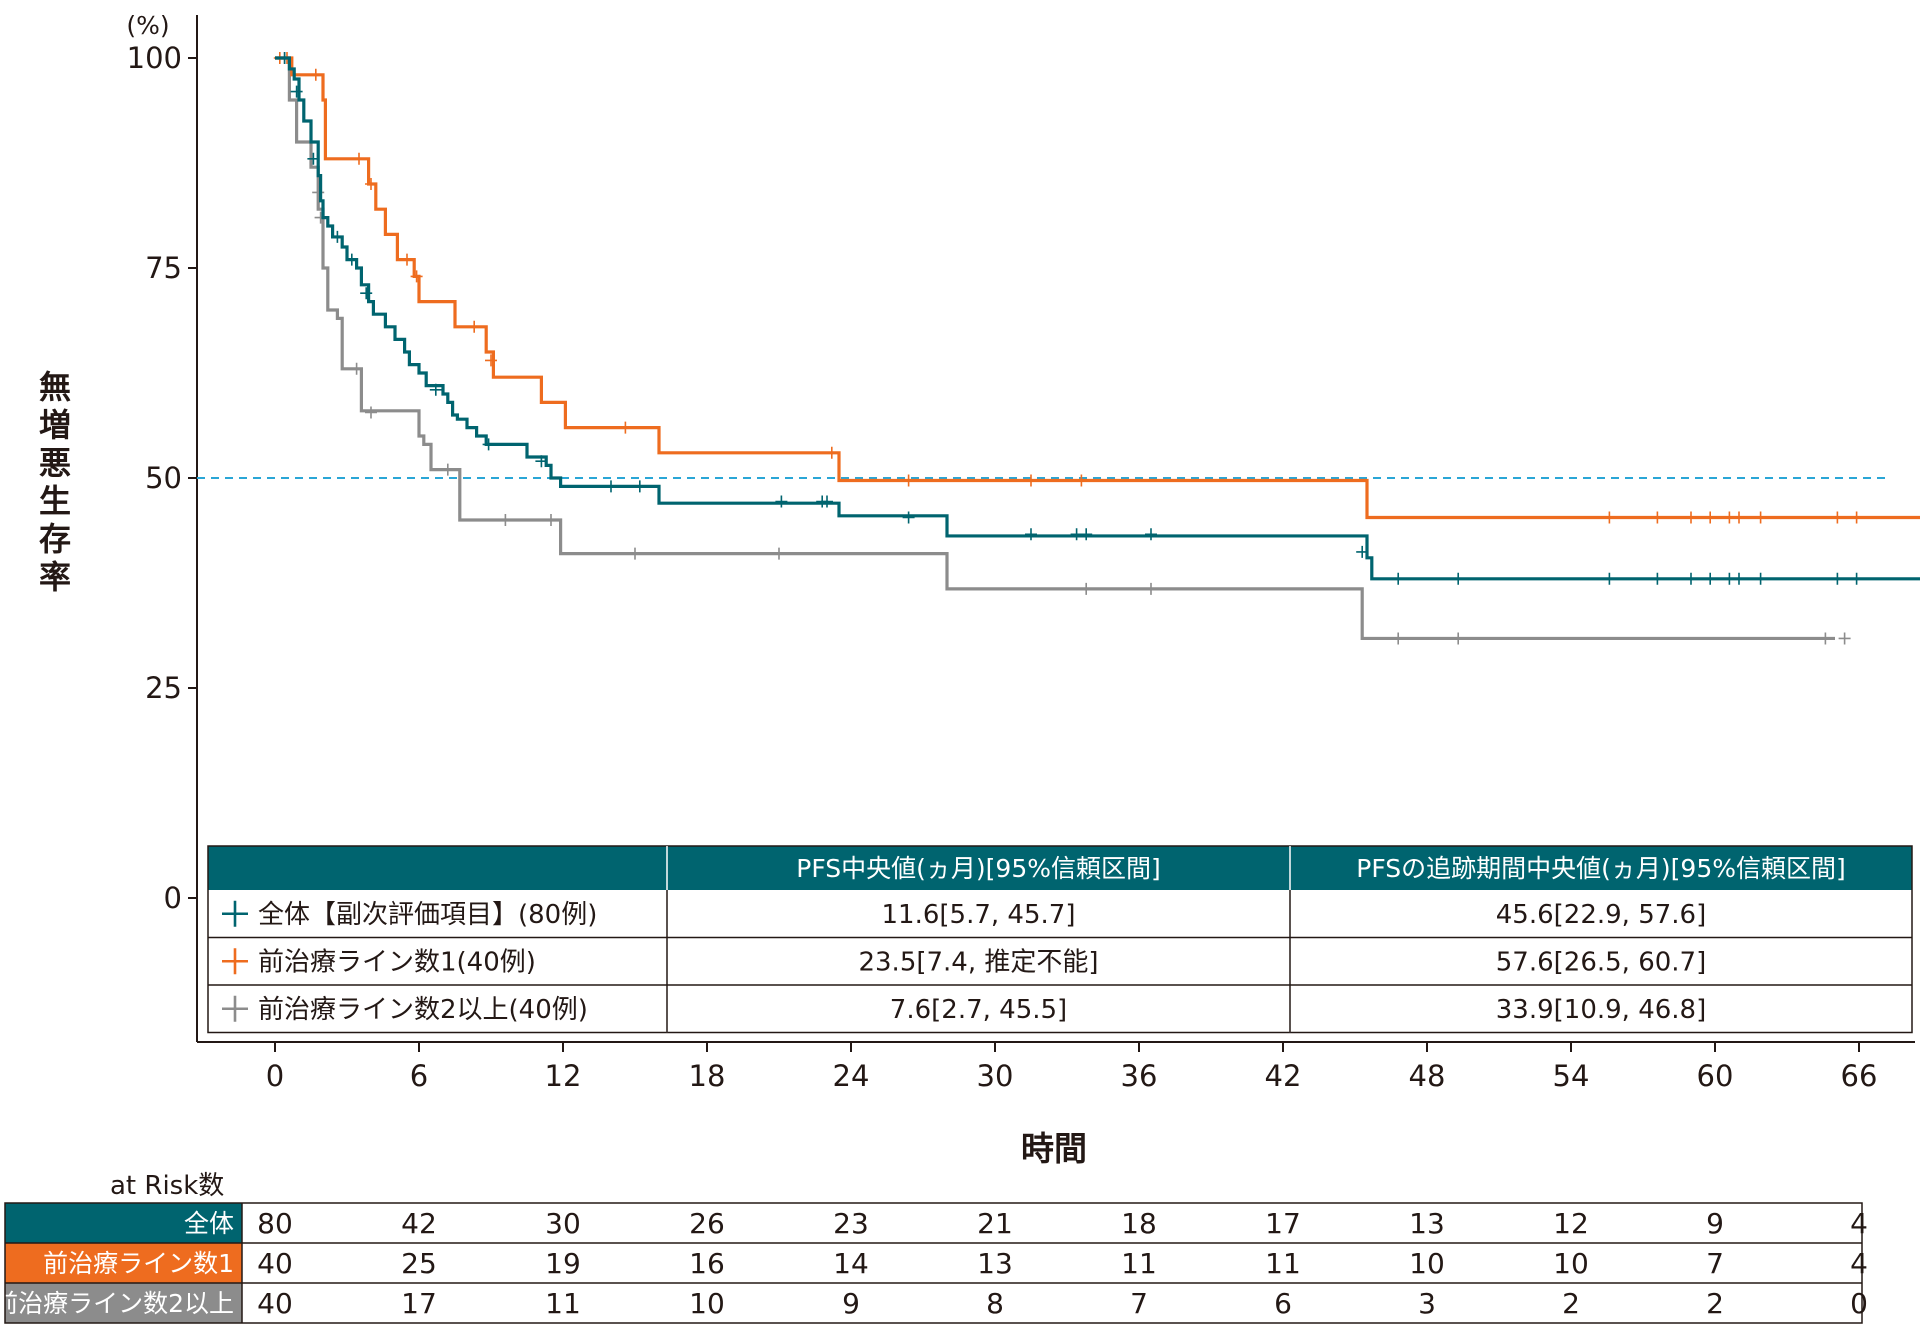 This screenshot has width=1920, height=1326. Describe the element at coordinates (117, 1303) in the screenshot. I see `at-risk-row-label: 前治療ライン数2以上` at that location.